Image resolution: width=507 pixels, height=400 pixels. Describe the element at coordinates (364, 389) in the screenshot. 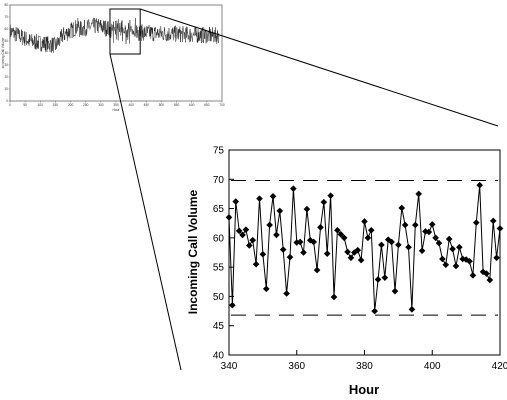

I see `detail-x-axis-title: Hour` at that location.